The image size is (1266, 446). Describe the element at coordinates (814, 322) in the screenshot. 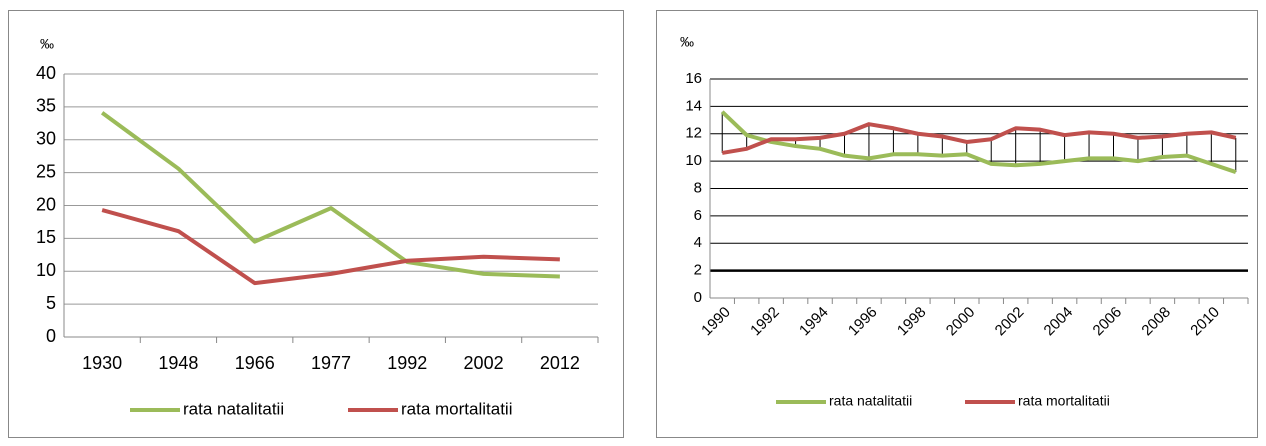

I see `x-tick-label: 1994` at that location.